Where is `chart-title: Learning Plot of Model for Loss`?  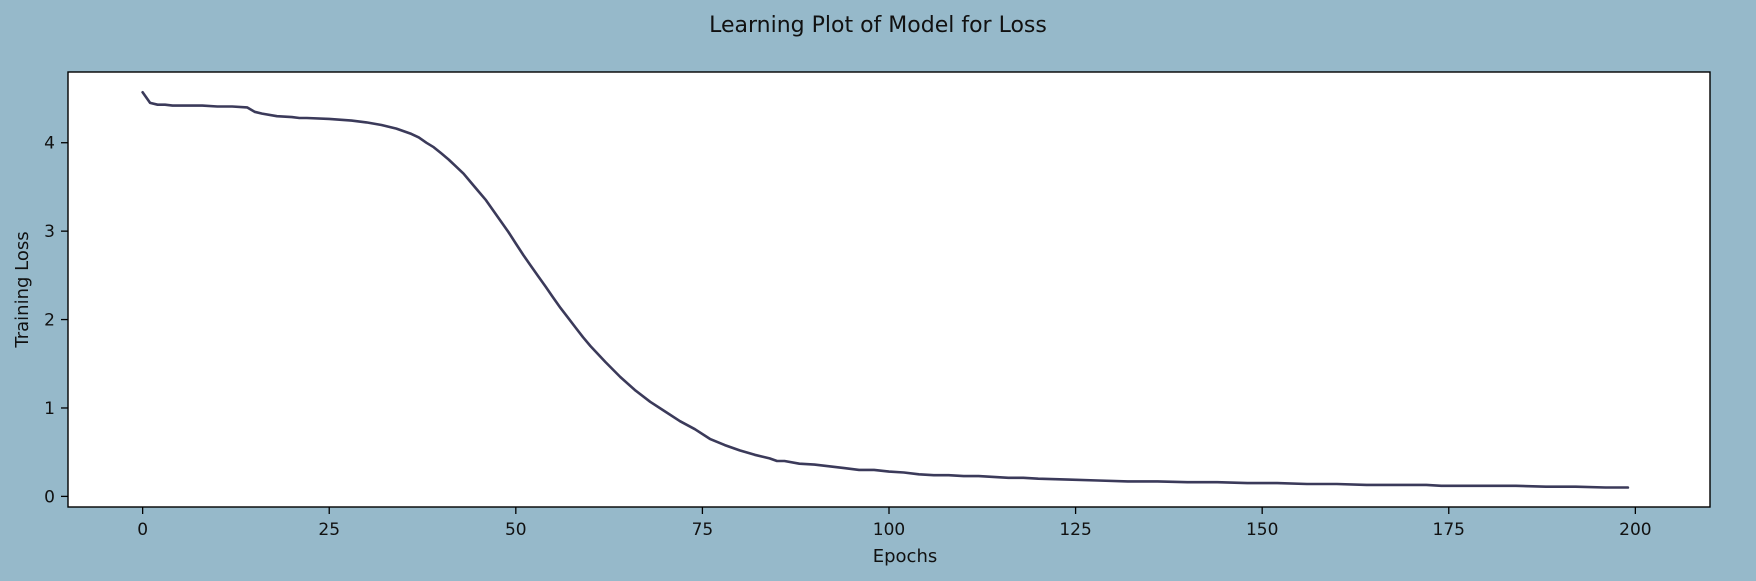
chart-title: Learning Plot of Model for Loss is located at coordinates (878, 25).